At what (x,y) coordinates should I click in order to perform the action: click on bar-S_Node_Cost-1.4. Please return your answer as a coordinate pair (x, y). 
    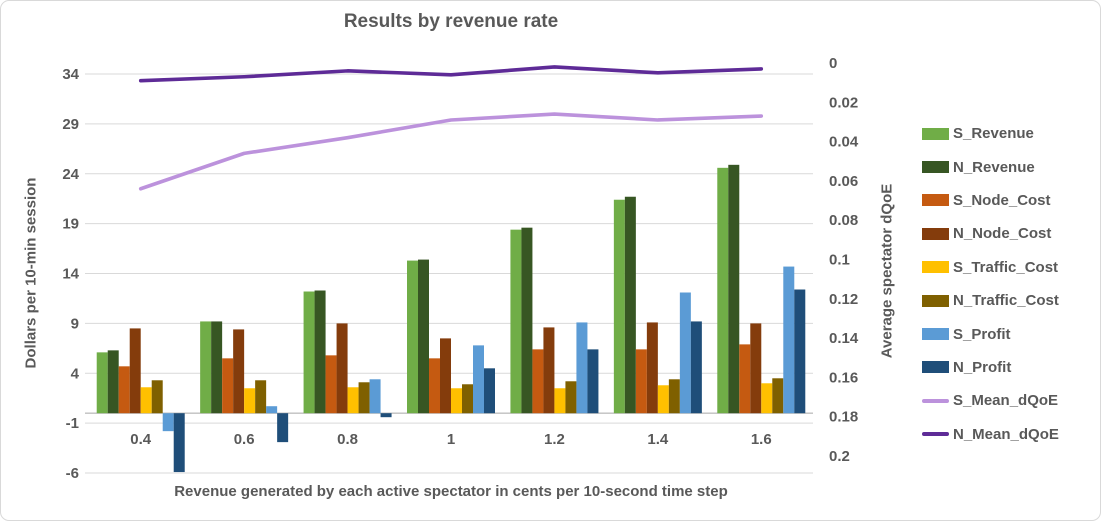
    Looking at the image, I should click on (641, 381).